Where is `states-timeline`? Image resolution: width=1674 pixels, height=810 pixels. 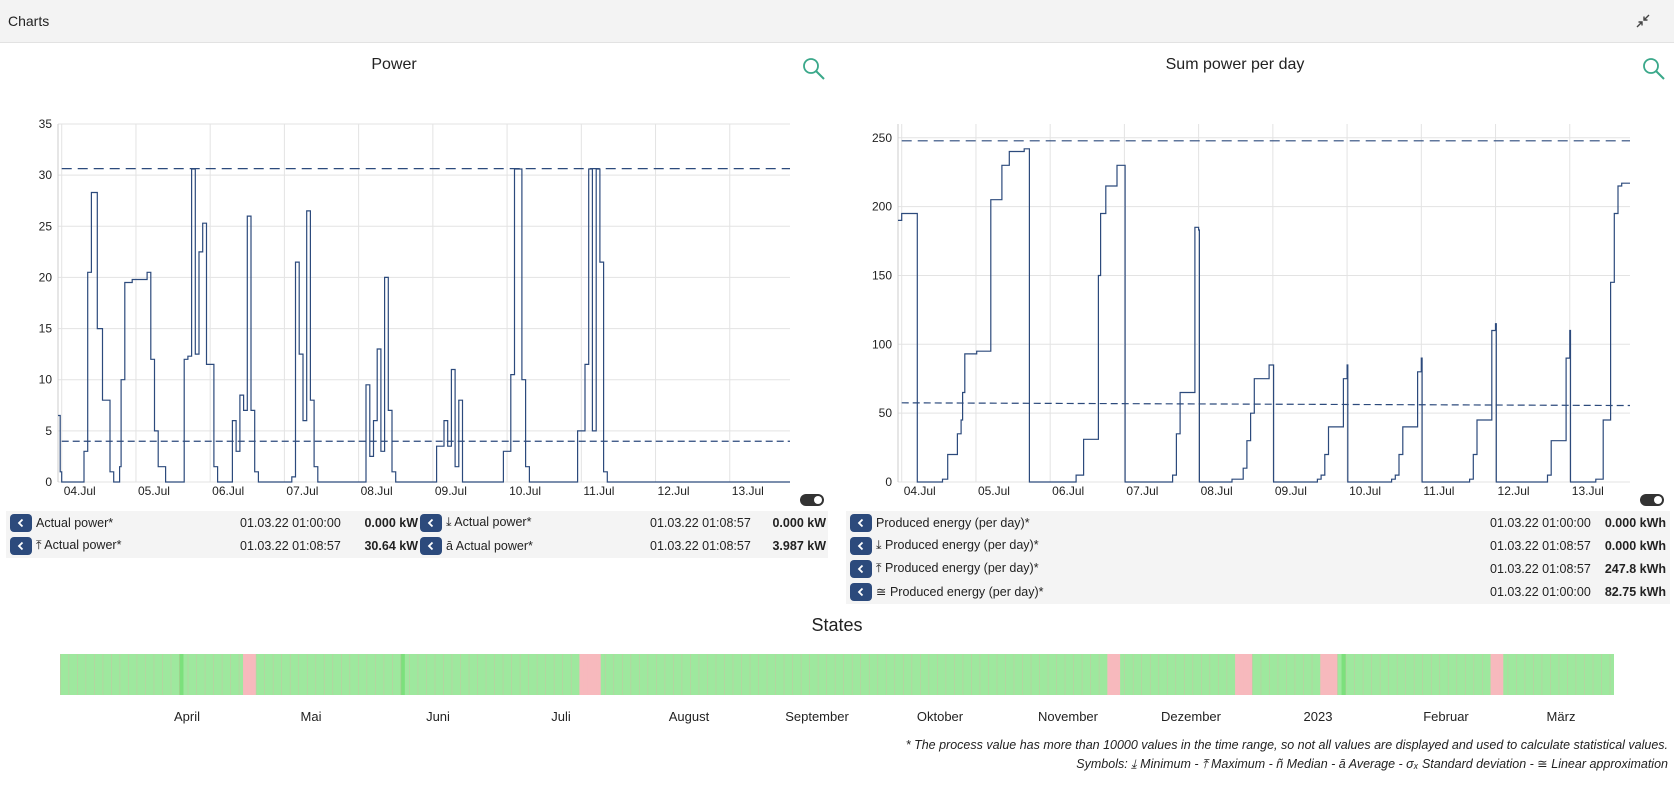 states-timeline is located at coordinates (837, 674).